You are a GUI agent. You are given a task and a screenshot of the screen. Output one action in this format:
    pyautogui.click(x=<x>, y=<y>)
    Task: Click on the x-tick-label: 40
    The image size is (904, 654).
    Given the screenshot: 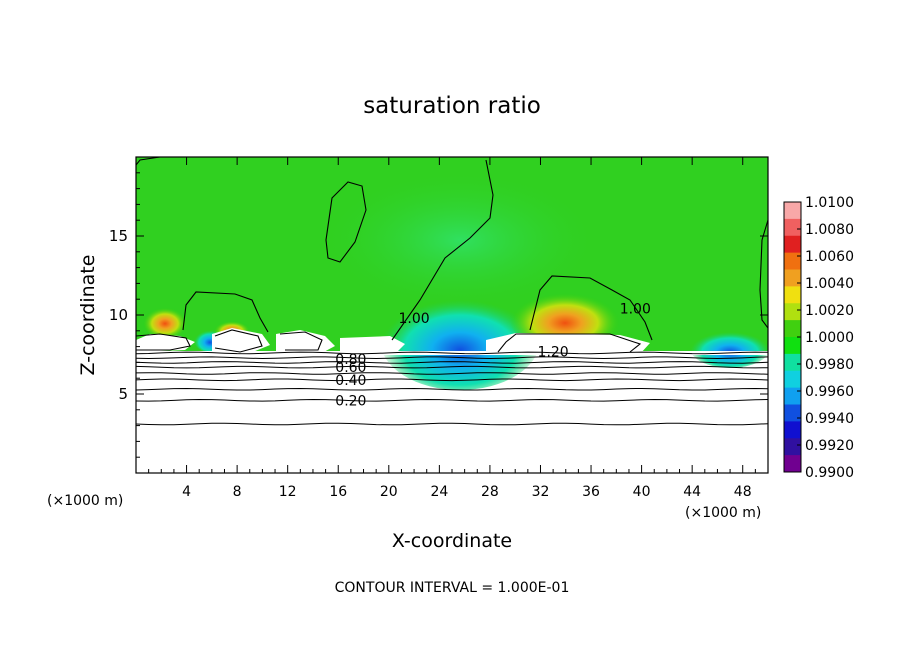 What is the action you would take?
    pyautogui.click(x=642, y=492)
    